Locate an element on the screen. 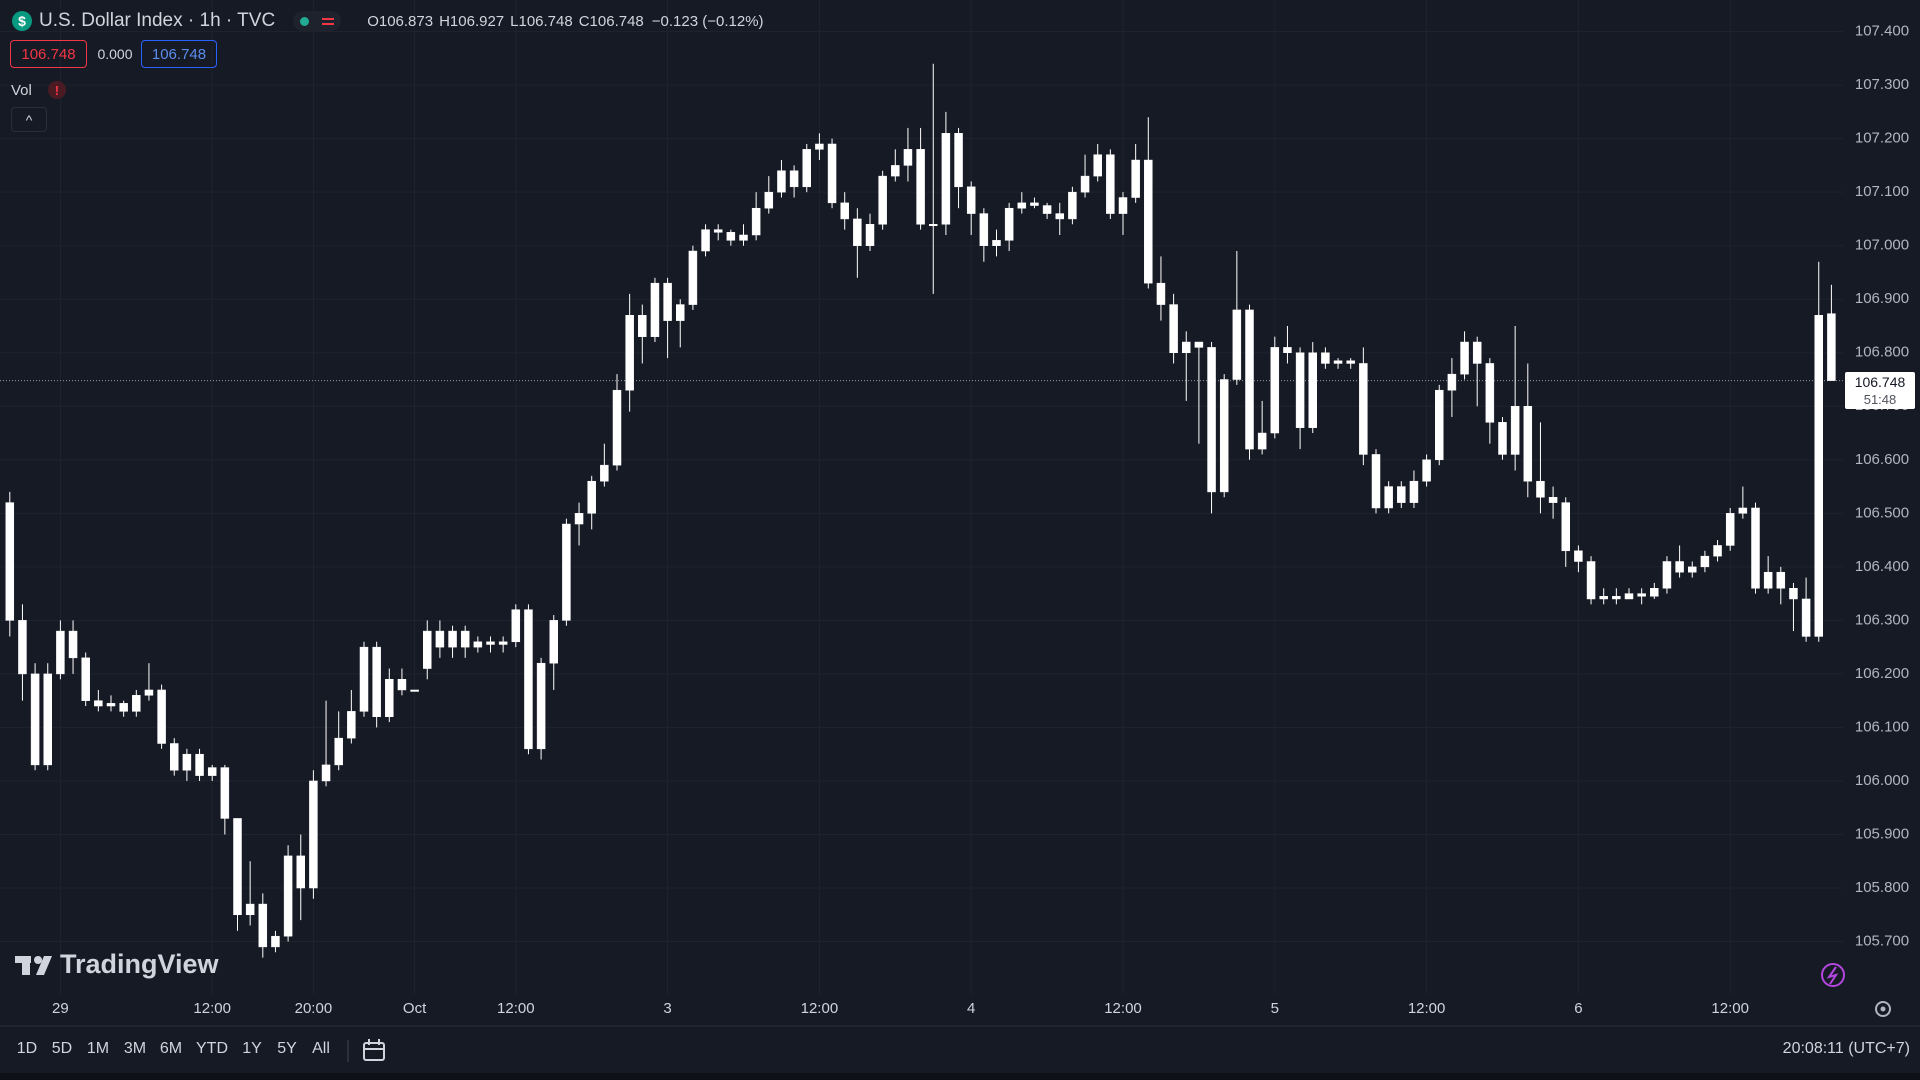 This screenshot has height=1080, width=1920. calendar-icon is located at coordinates (374, 1050).